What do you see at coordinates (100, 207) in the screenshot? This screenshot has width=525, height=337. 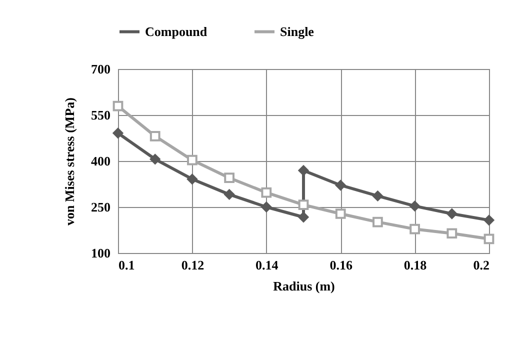 I see `y-tick-label: 250` at bounding box center [100, 207].